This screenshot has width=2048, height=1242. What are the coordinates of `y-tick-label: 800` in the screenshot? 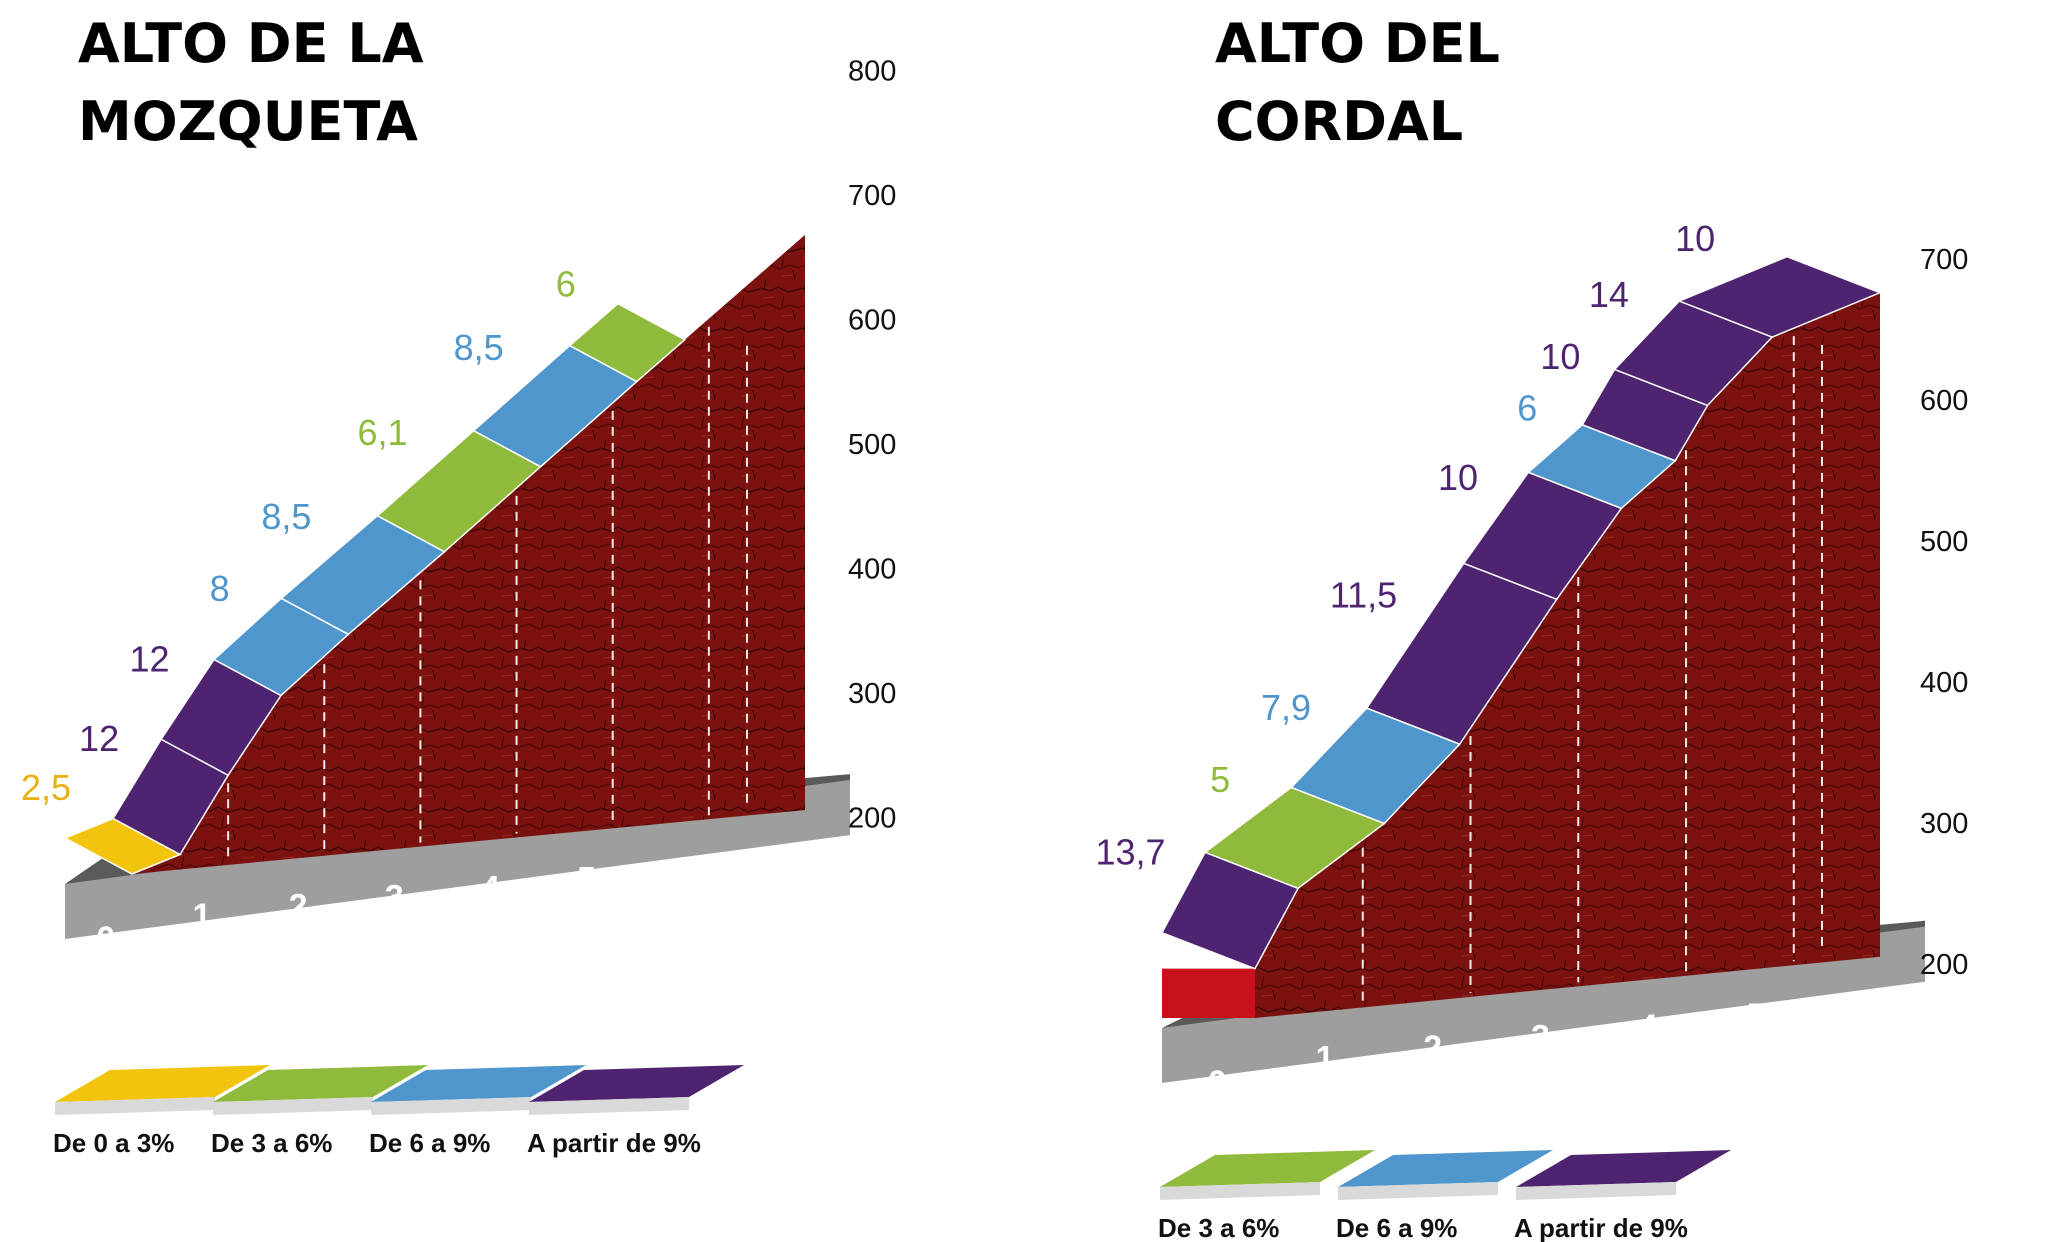 It's located at (872, 72).